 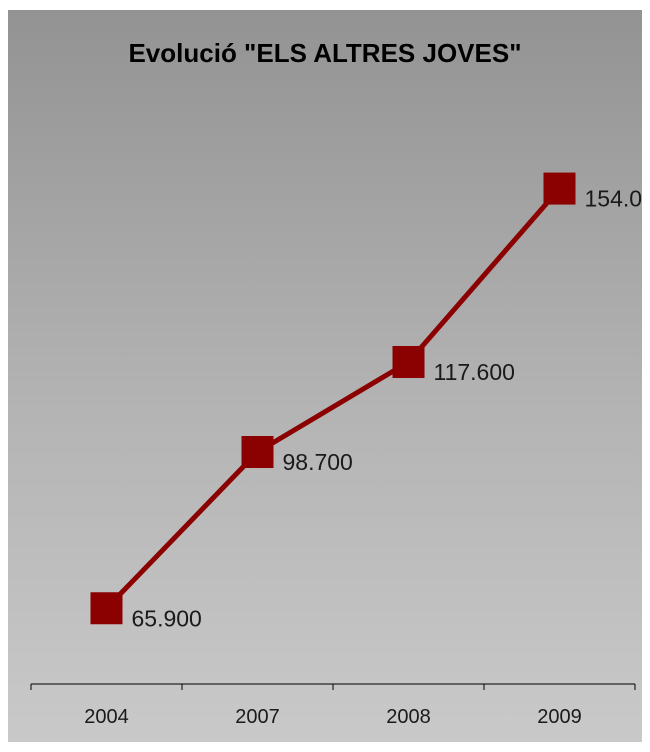 I want to click on data-label: 117.600, so click(x=474, y=372).